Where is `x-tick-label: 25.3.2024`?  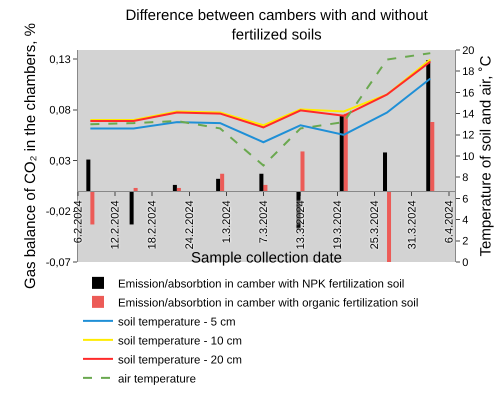 x-tick-label: 25.3.2024 is located at coordinates (375, 225).